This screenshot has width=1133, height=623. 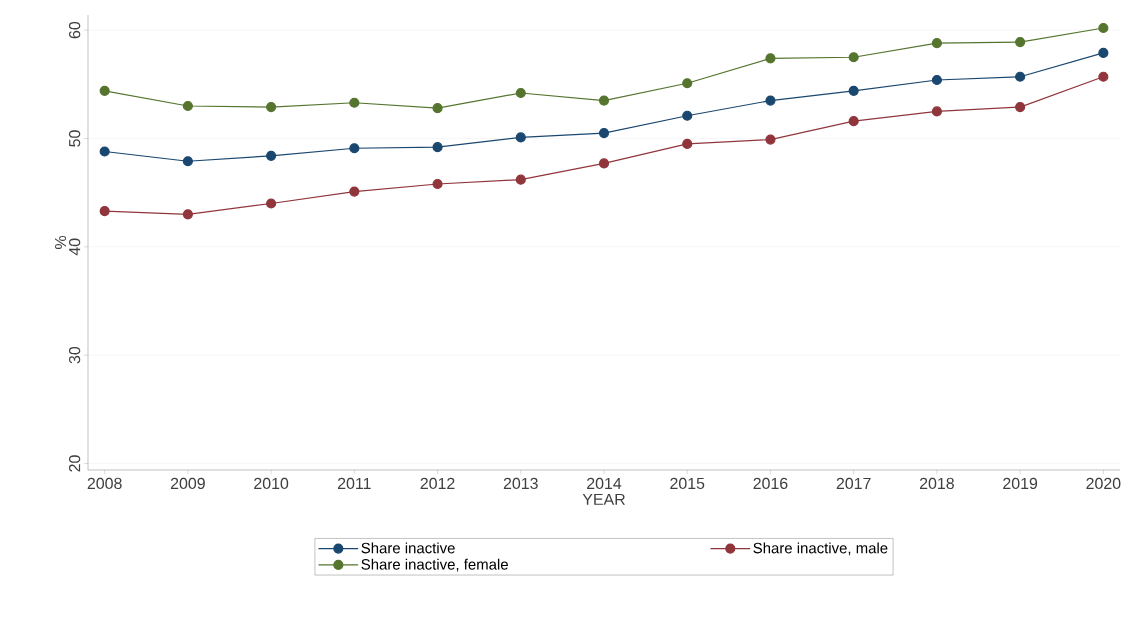 What do you see at coordinates (1103, 483) in the screenshot?
I see `x-tick-label: 2020` at bounding box center [1103, 483].